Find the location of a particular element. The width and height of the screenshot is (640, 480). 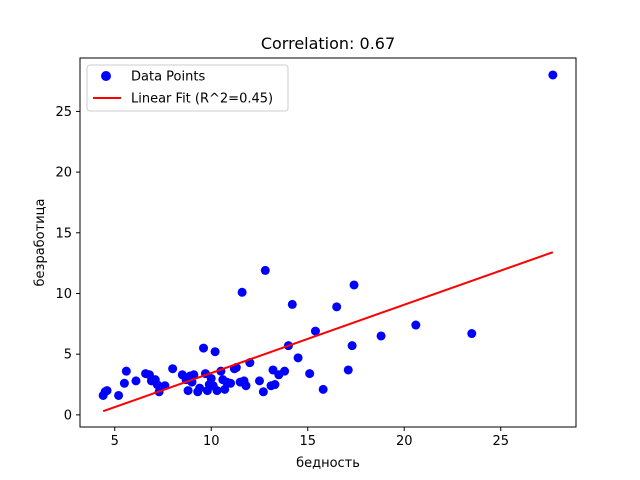

y-tick-label: 10 is located at coordinates (63, 294).